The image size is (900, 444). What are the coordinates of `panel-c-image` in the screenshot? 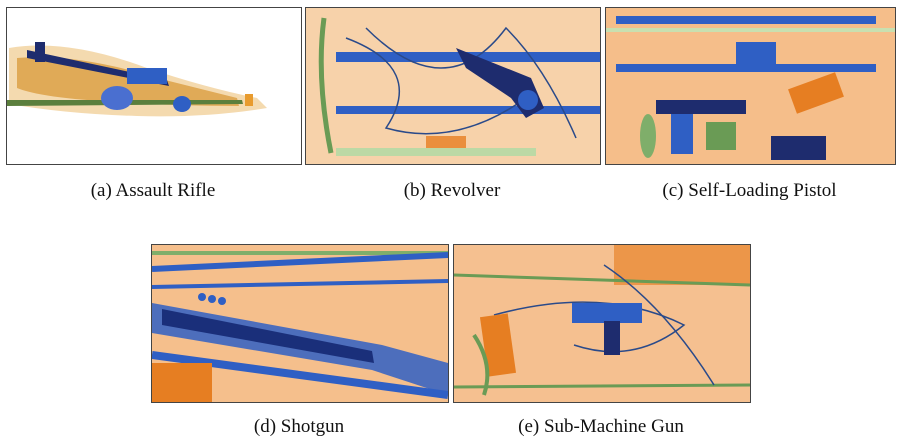 It's located at (750, 86).